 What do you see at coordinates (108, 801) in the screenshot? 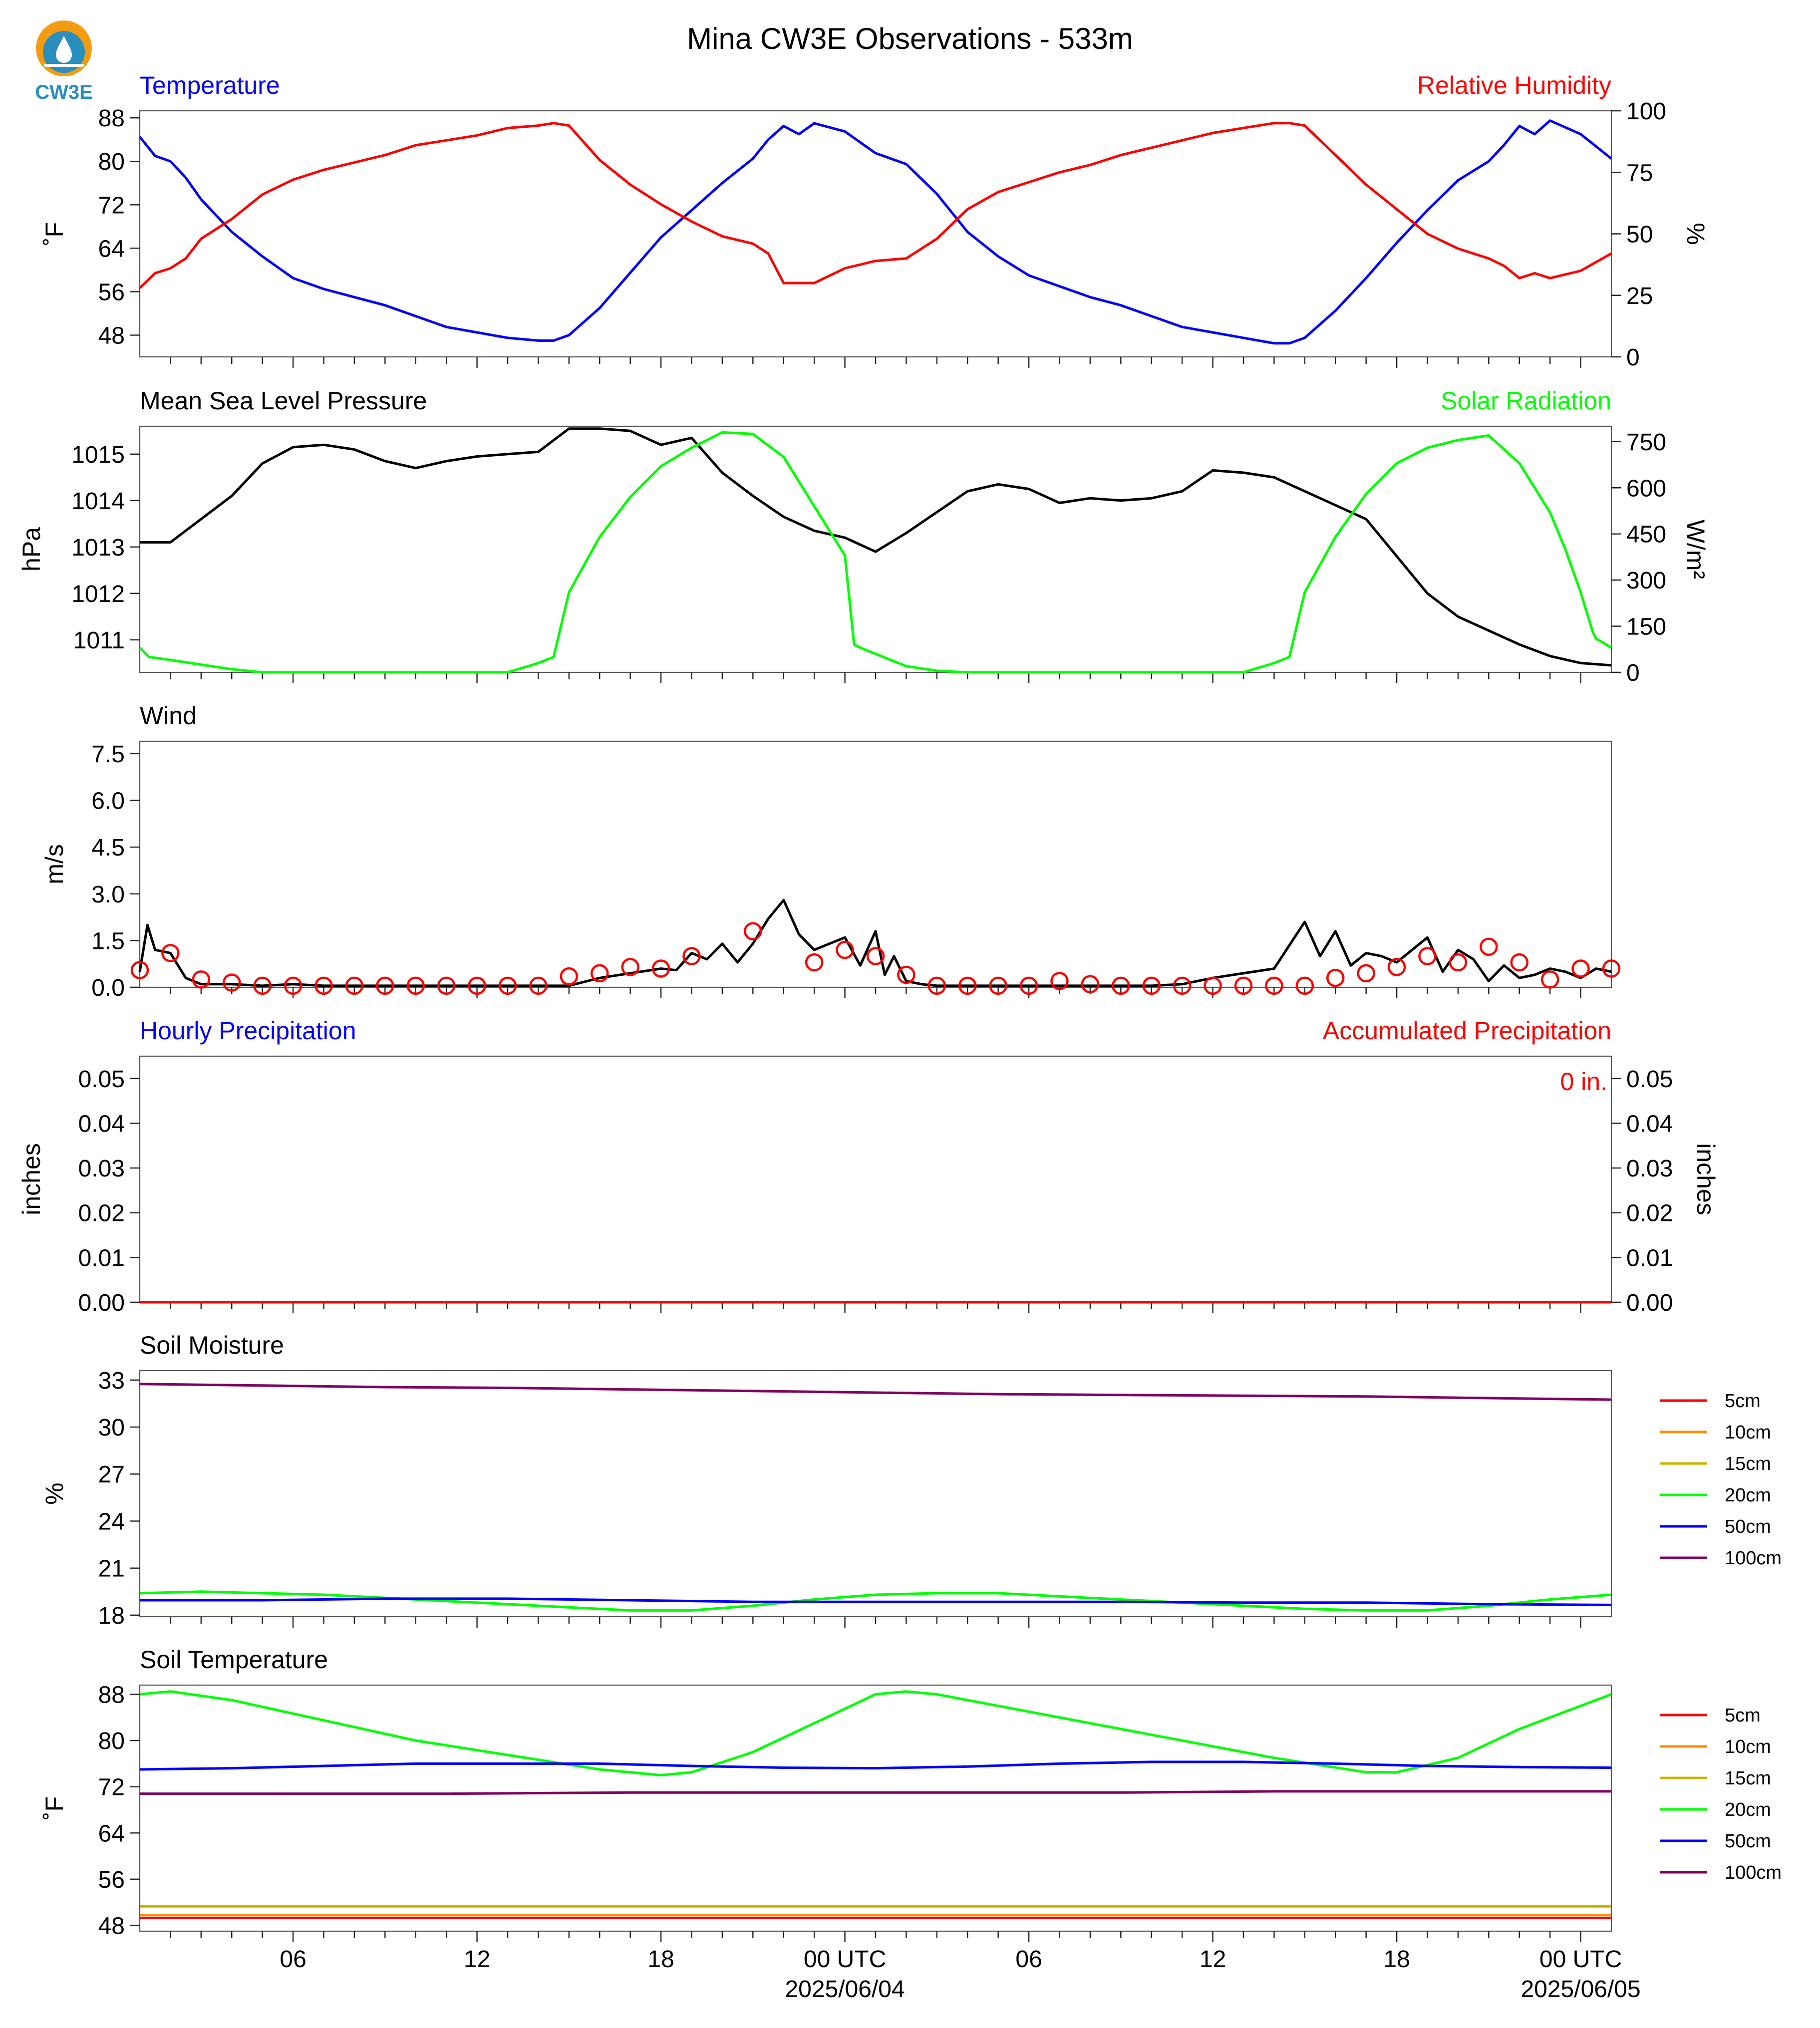
I see `wind-y-tick-label: 6.0` at bounding box center [108, 801].